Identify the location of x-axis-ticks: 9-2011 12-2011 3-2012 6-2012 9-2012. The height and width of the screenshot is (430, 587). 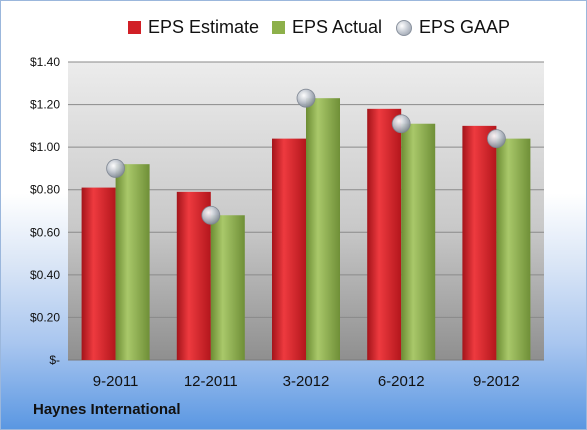
(306, 381).